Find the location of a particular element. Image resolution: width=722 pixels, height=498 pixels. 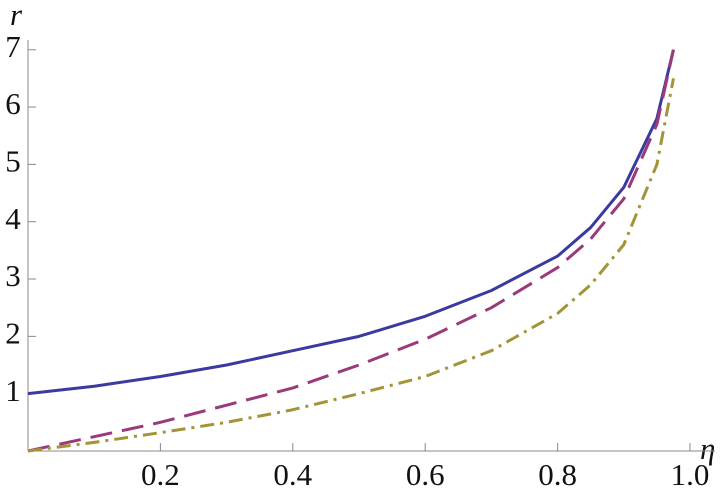

y-axis-label: r is located at coordinates (16, 16).